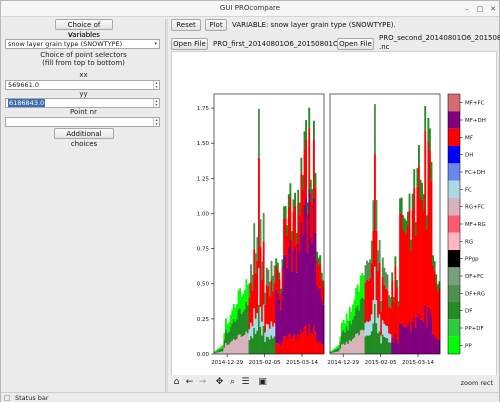 Image resolution: width=500 pixels, height=402 pixels. I want to click on open-file-1-button: Open File, so click(189, 44).